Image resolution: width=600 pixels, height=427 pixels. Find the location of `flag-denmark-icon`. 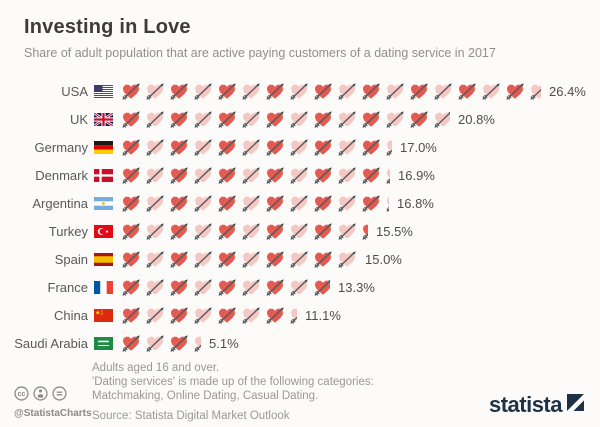

flag-denmark-icon is located at coordinates (103, 175).